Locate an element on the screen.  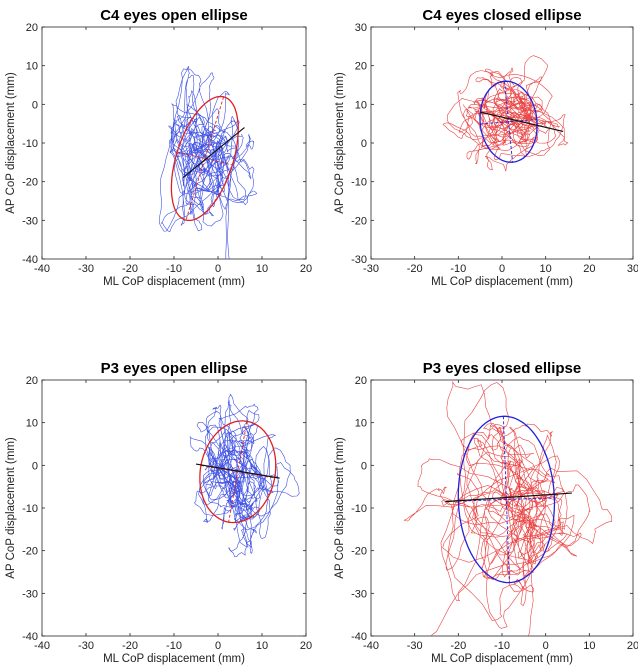
x-tick-label: 30 is located at coordinates (632, 269).